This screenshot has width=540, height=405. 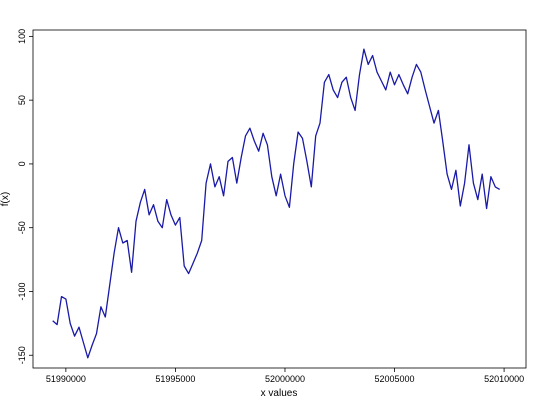 What do you see at coordinates (279, 393) in the screenshot?
I see `x-axis-title: x values` at bounding box center [279, 393].